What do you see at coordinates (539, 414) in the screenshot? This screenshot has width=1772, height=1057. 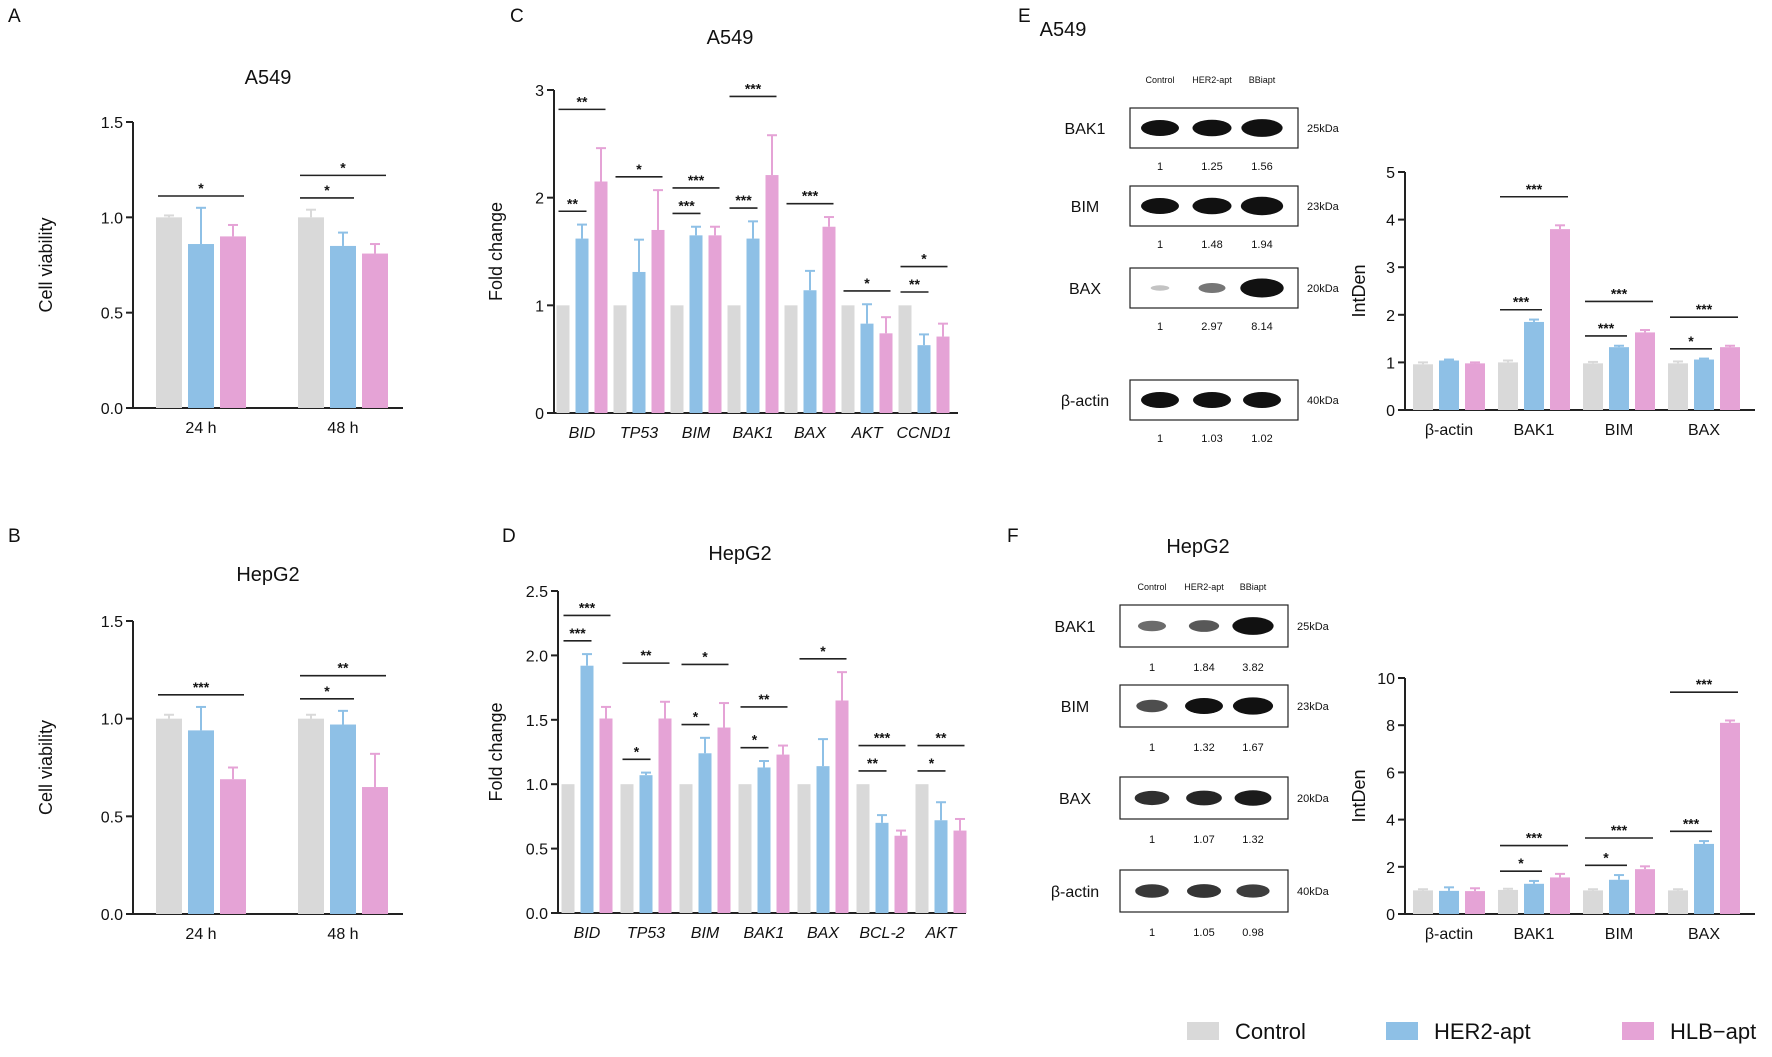 I see `y-tick-label: 0` at bounding box center [539, 414].